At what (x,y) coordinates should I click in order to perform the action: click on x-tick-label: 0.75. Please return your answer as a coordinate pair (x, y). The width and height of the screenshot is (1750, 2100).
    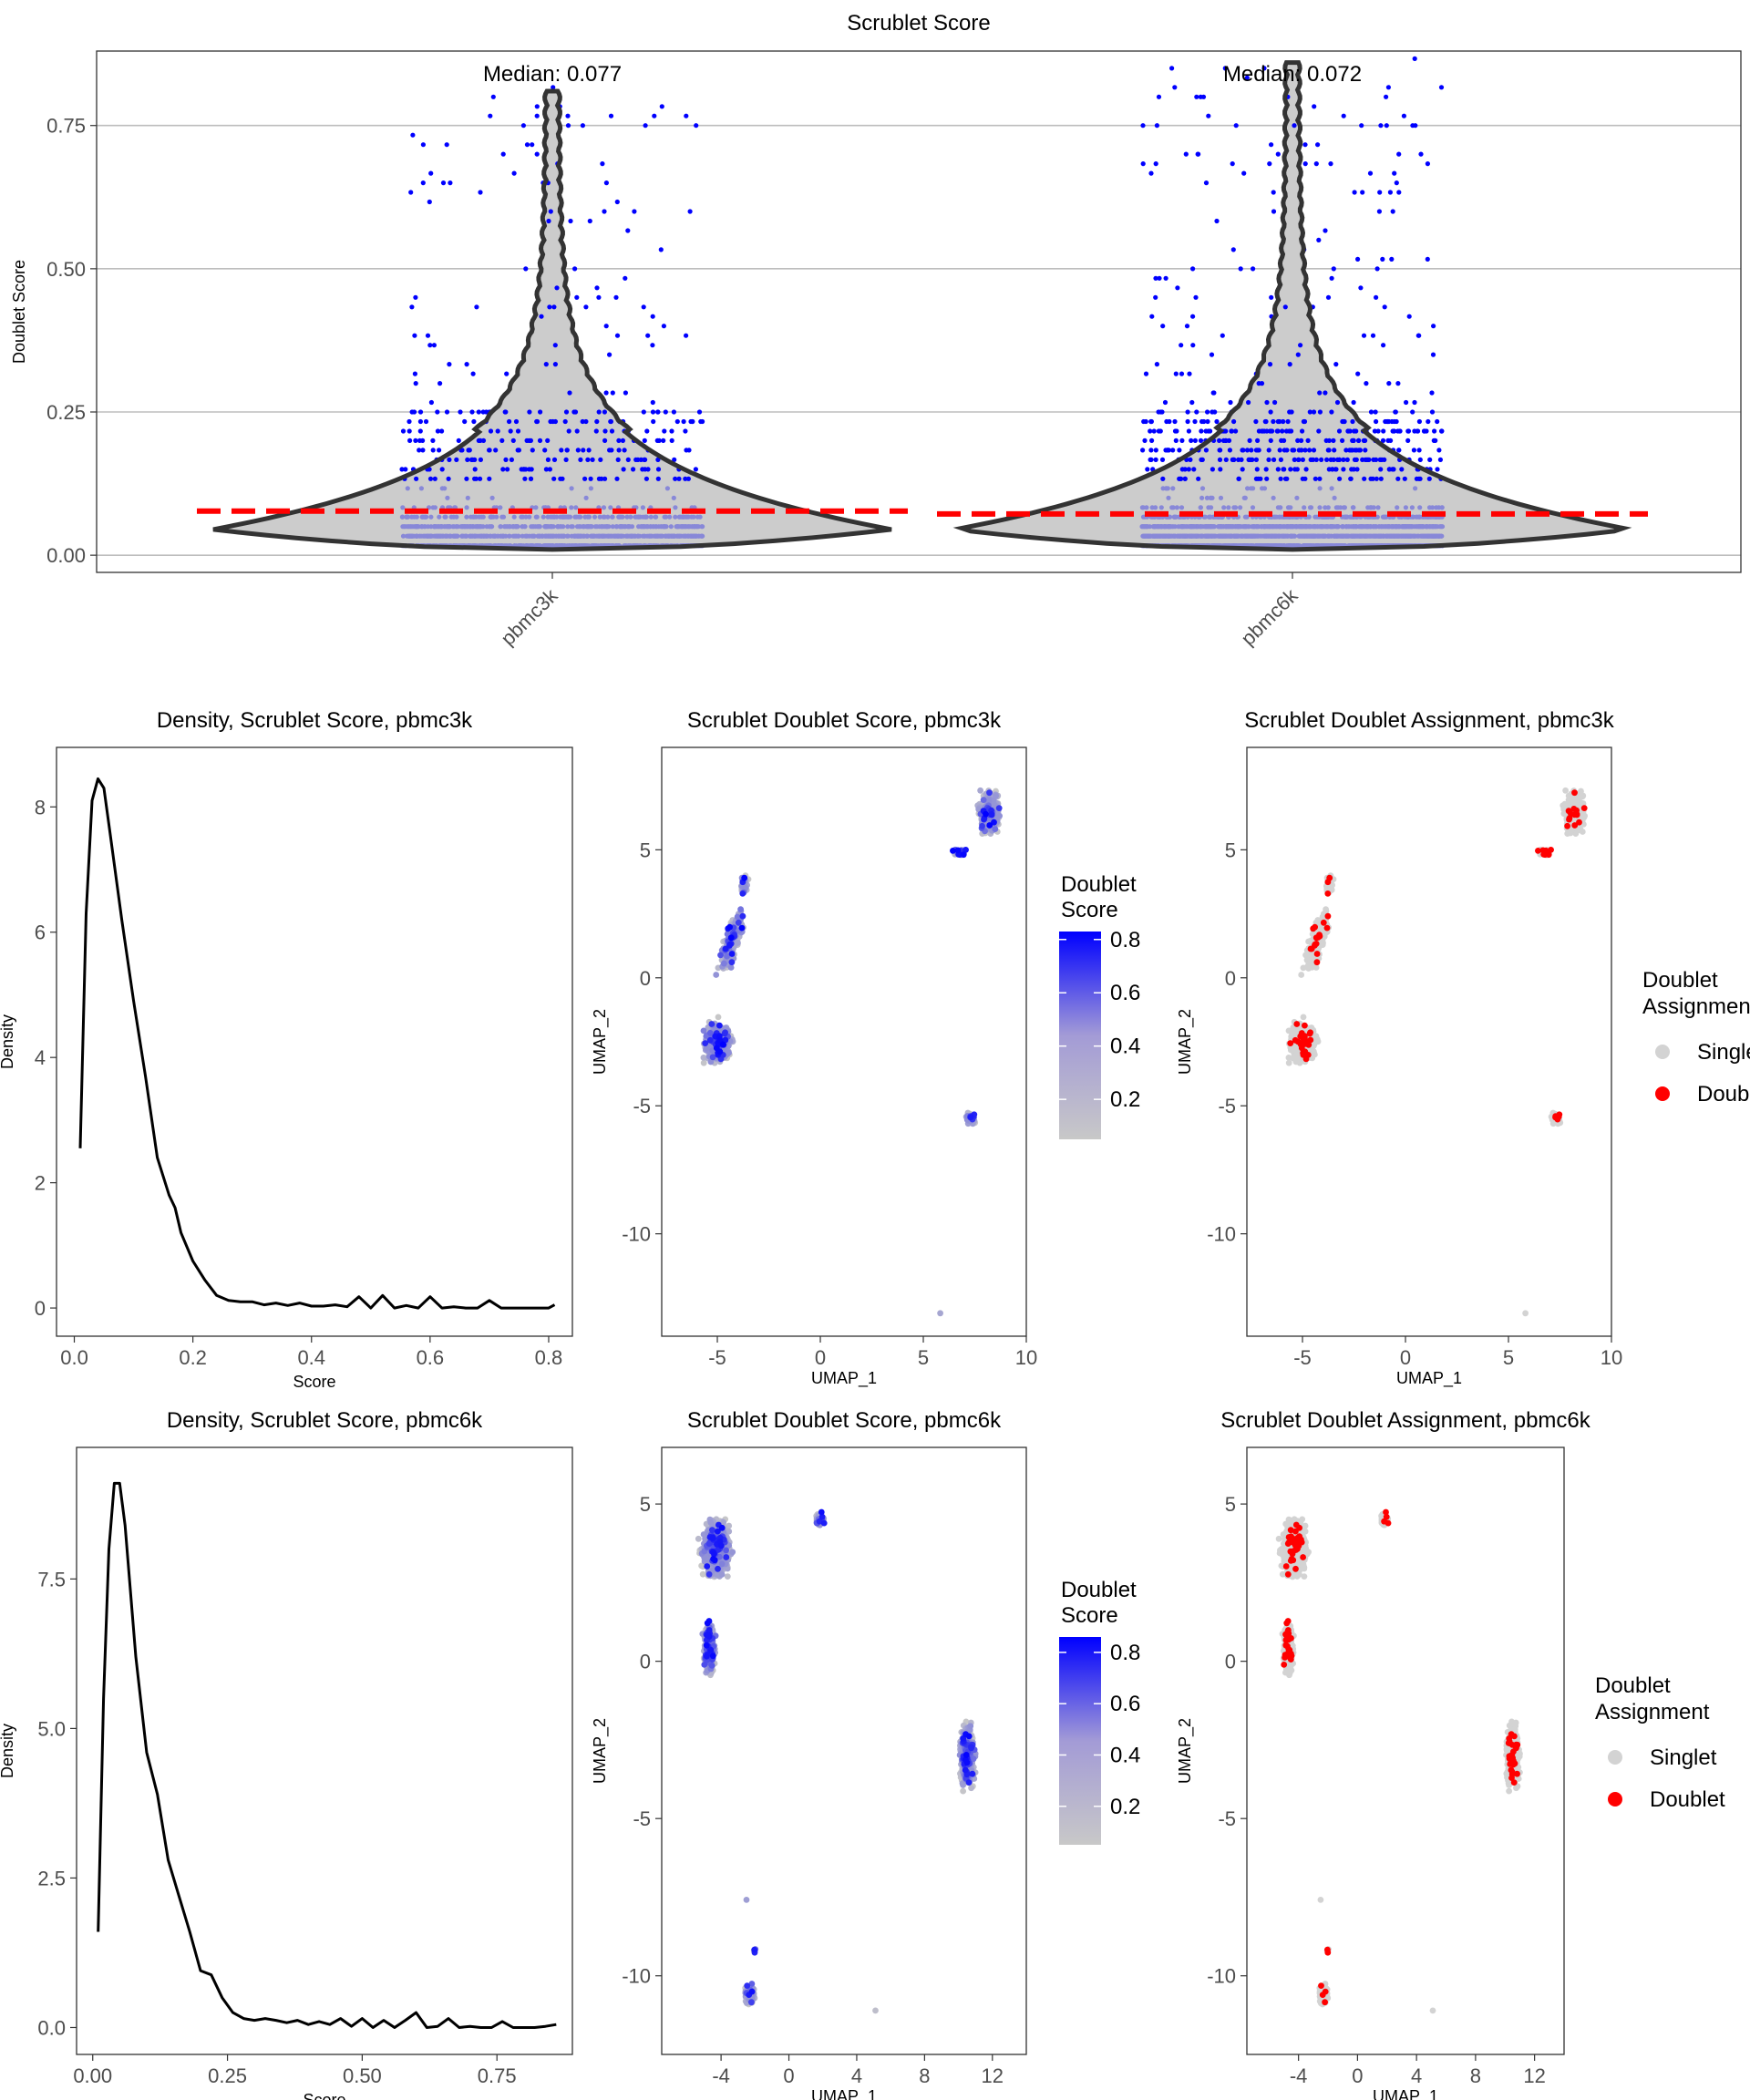
    Looking at the image, I should click on (497, 2075).